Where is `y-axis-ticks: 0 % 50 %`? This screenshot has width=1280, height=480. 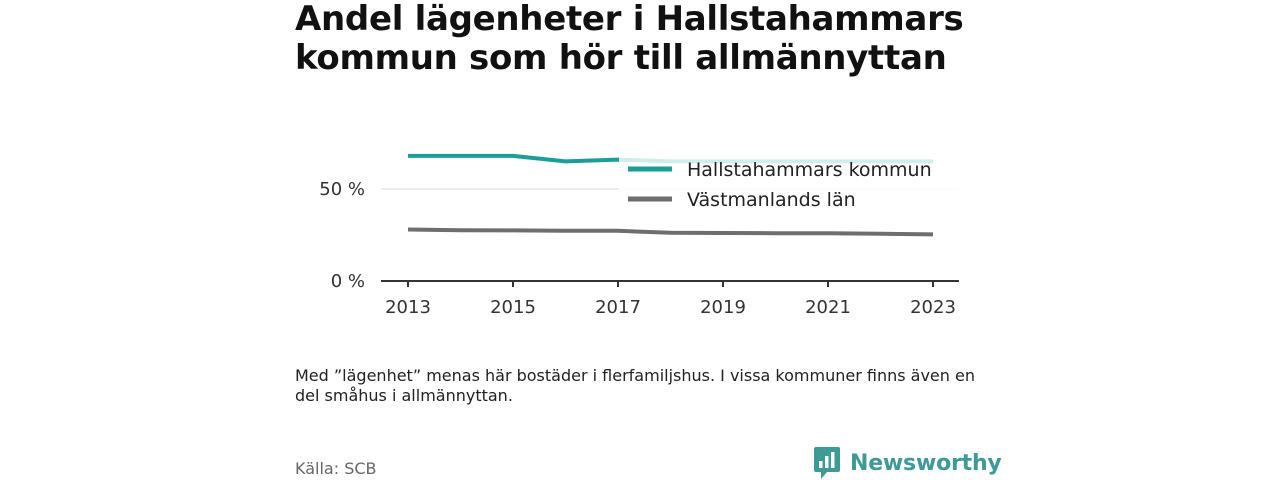
y-axis-ticks: 0 % 50 % is located at coordinates (342, 235).